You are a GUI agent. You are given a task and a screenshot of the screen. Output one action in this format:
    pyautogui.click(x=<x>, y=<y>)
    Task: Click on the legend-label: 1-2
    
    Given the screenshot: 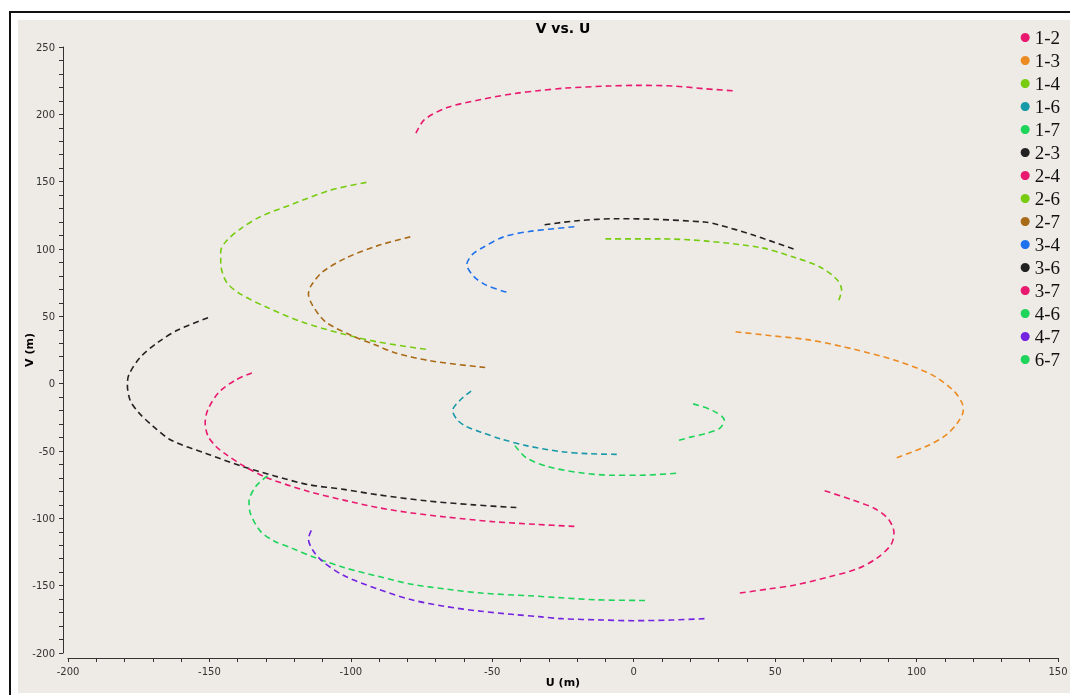 What is the action you would take?
    pyautogui.click(x=1047, y=37)
    